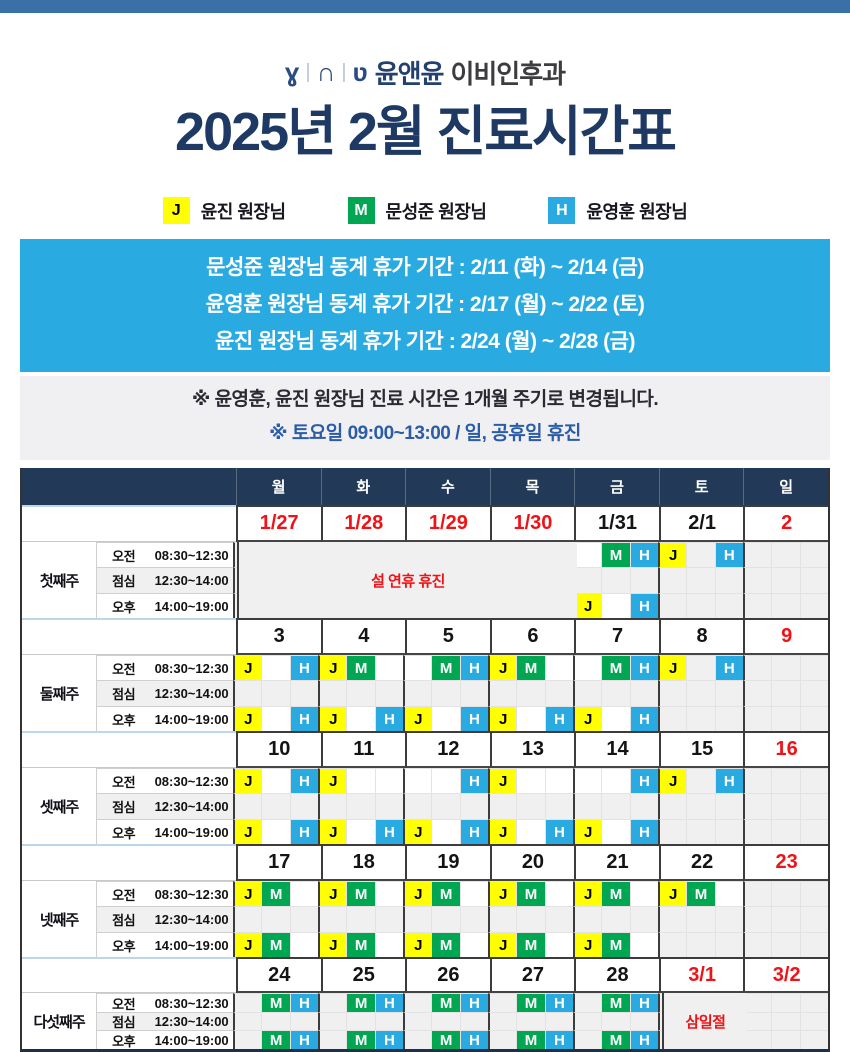 The width and height of the screenshot is (850, 1052). Describe the element at coordinates (425, 341) in the screenshot. I see `vacation-notice-line: 윤진 원장님 동계 휴가 기간 : 2/24 (월) ~ 2/28 (금)` at that location.